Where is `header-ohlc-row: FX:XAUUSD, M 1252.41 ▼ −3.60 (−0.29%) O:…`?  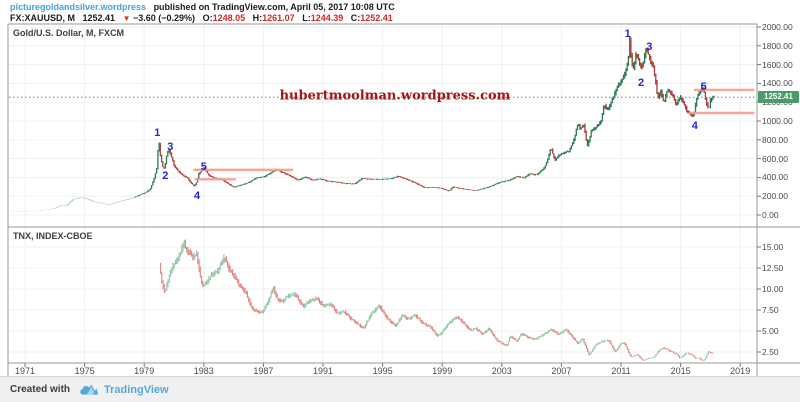
header-ohlc-row: FX:XAUUSD, M 1252.41 ▼ −3.60 (−0.29%) O:… is located at coordinates (201, 18).